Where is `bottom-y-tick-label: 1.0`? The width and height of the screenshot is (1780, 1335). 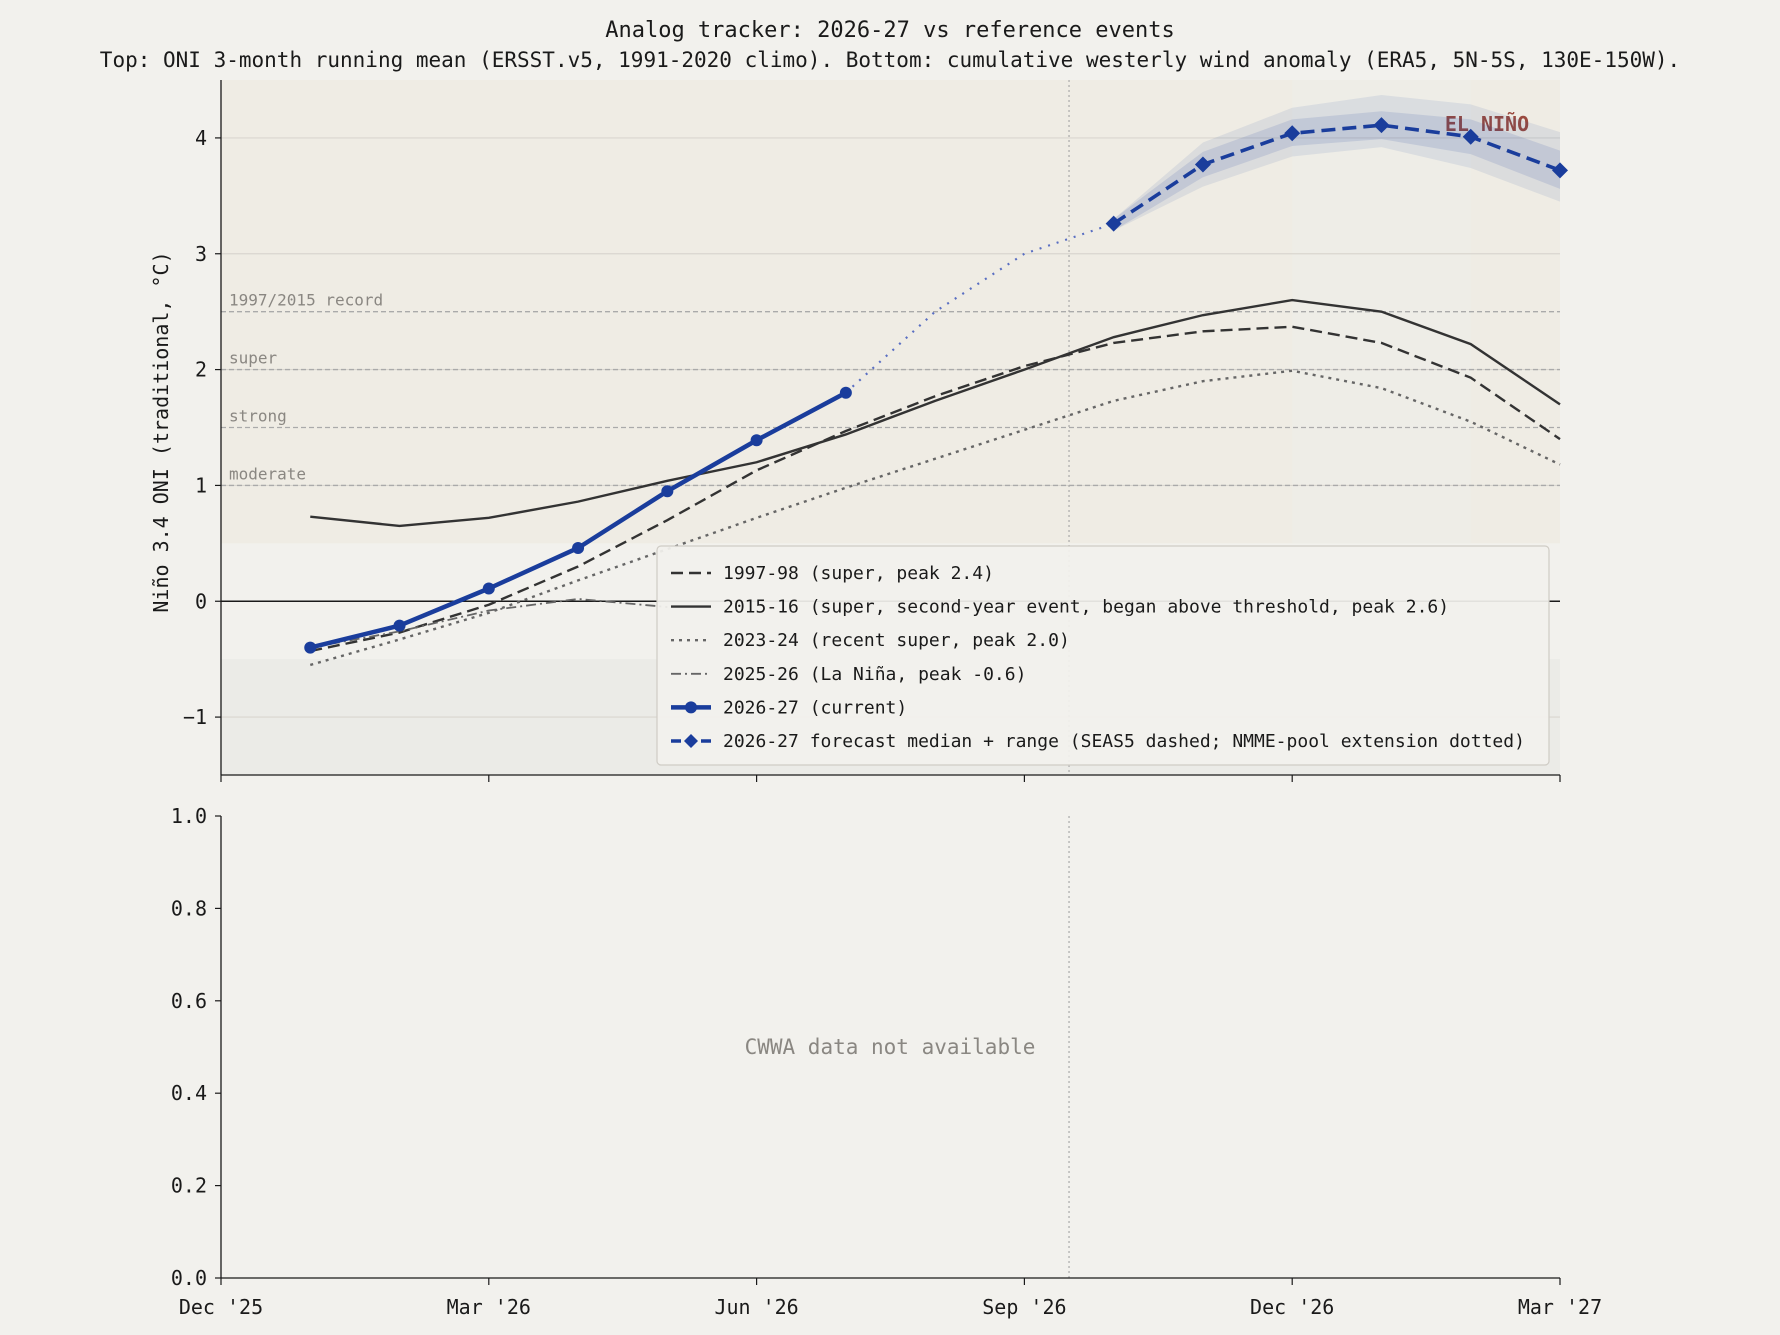
bottom-y-tick-label: 1.0 is located at coordinates (189, 816).